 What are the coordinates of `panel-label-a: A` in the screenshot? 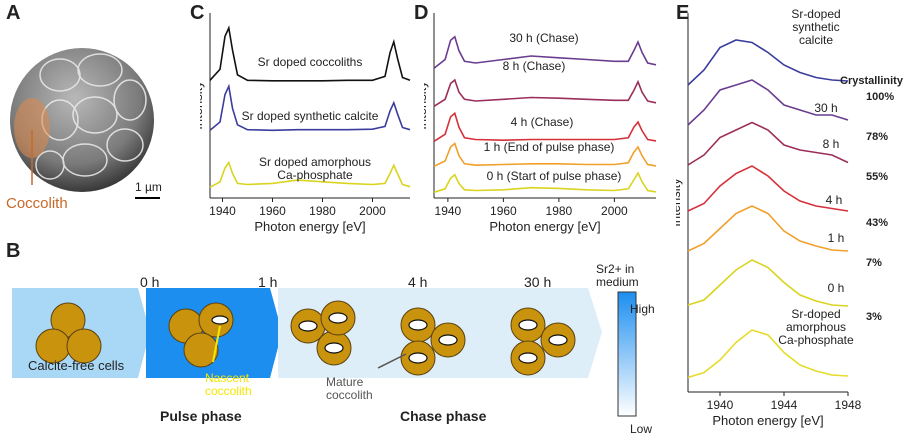 It's located at (13, 13).